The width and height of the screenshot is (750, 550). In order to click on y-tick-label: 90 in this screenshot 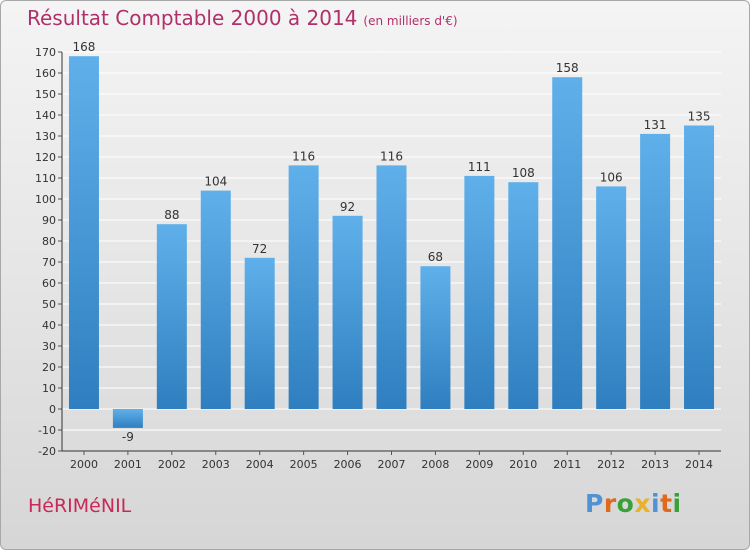, I will do `click(49, 220)`.